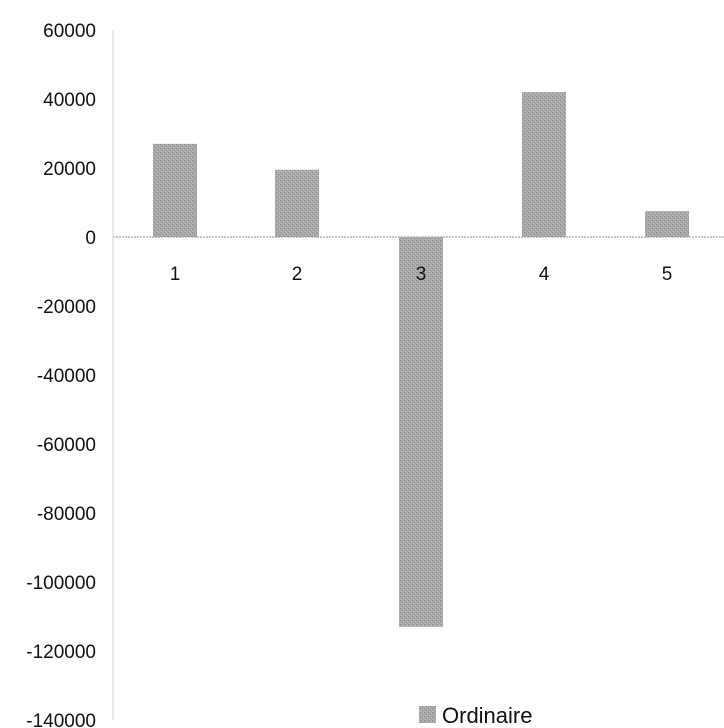  Describe the element at coordinates (175, 274) in the screenshot. I see `x-tick-label: 1` at that location.